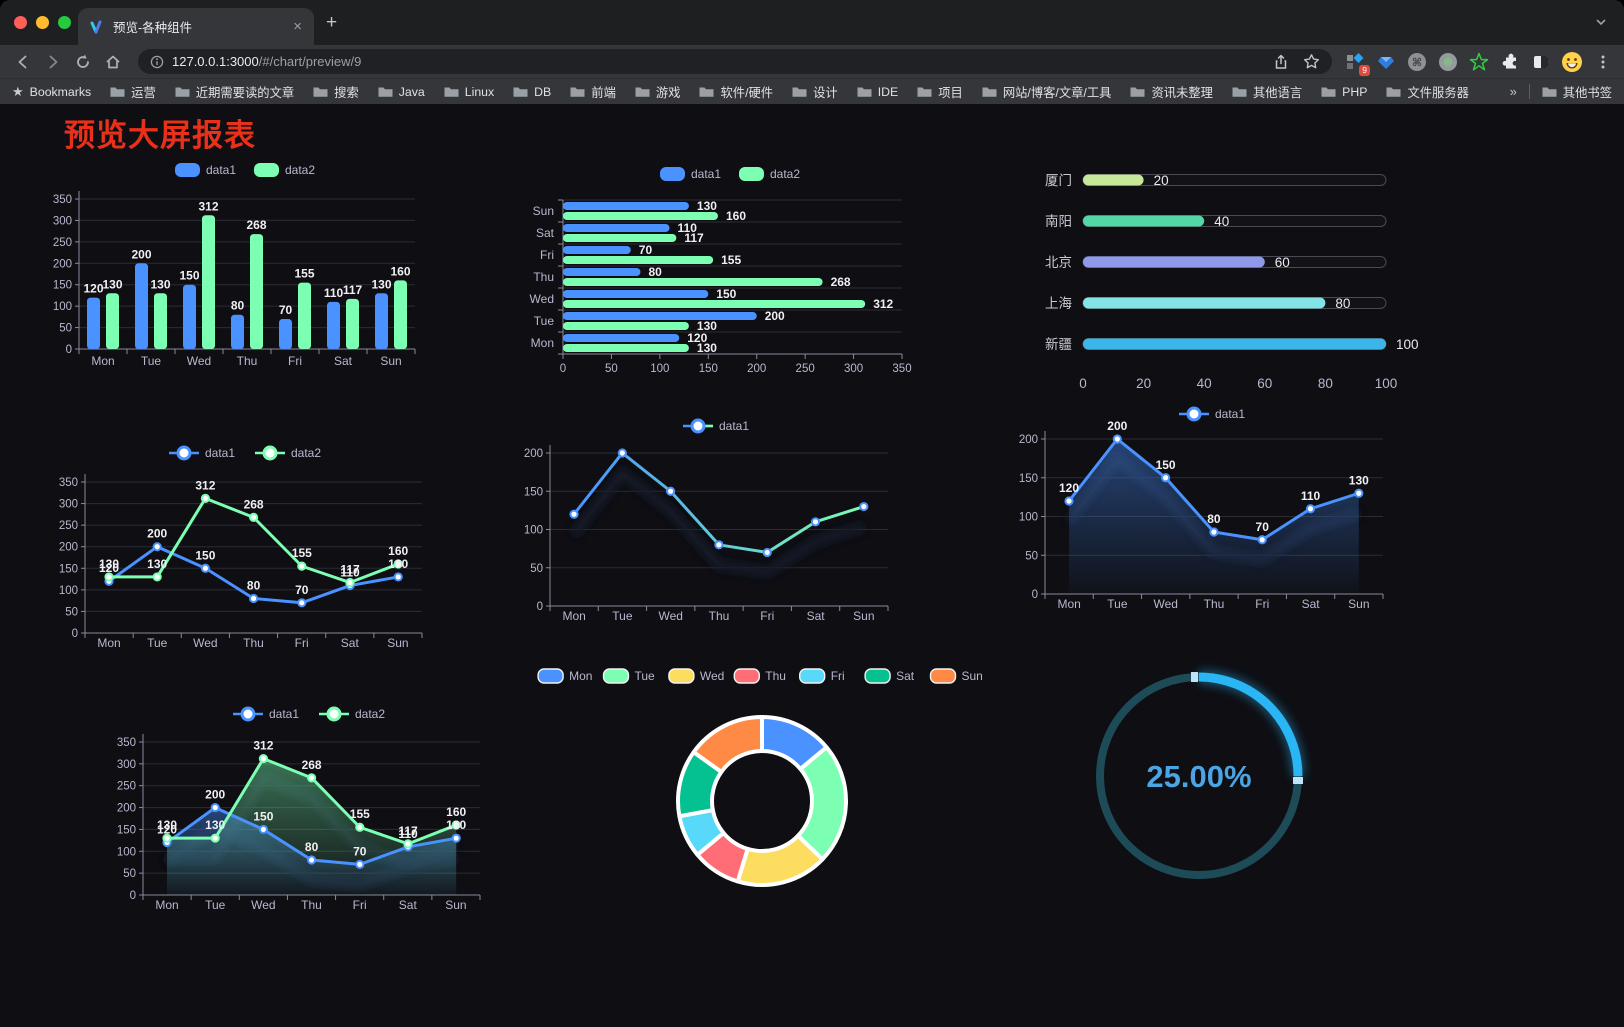 This screenshot has height=1027, width=1624. Describe the element at coordinates (564, 676) in the screenshot. I see `legend-item-Mon: Mon` at that location.